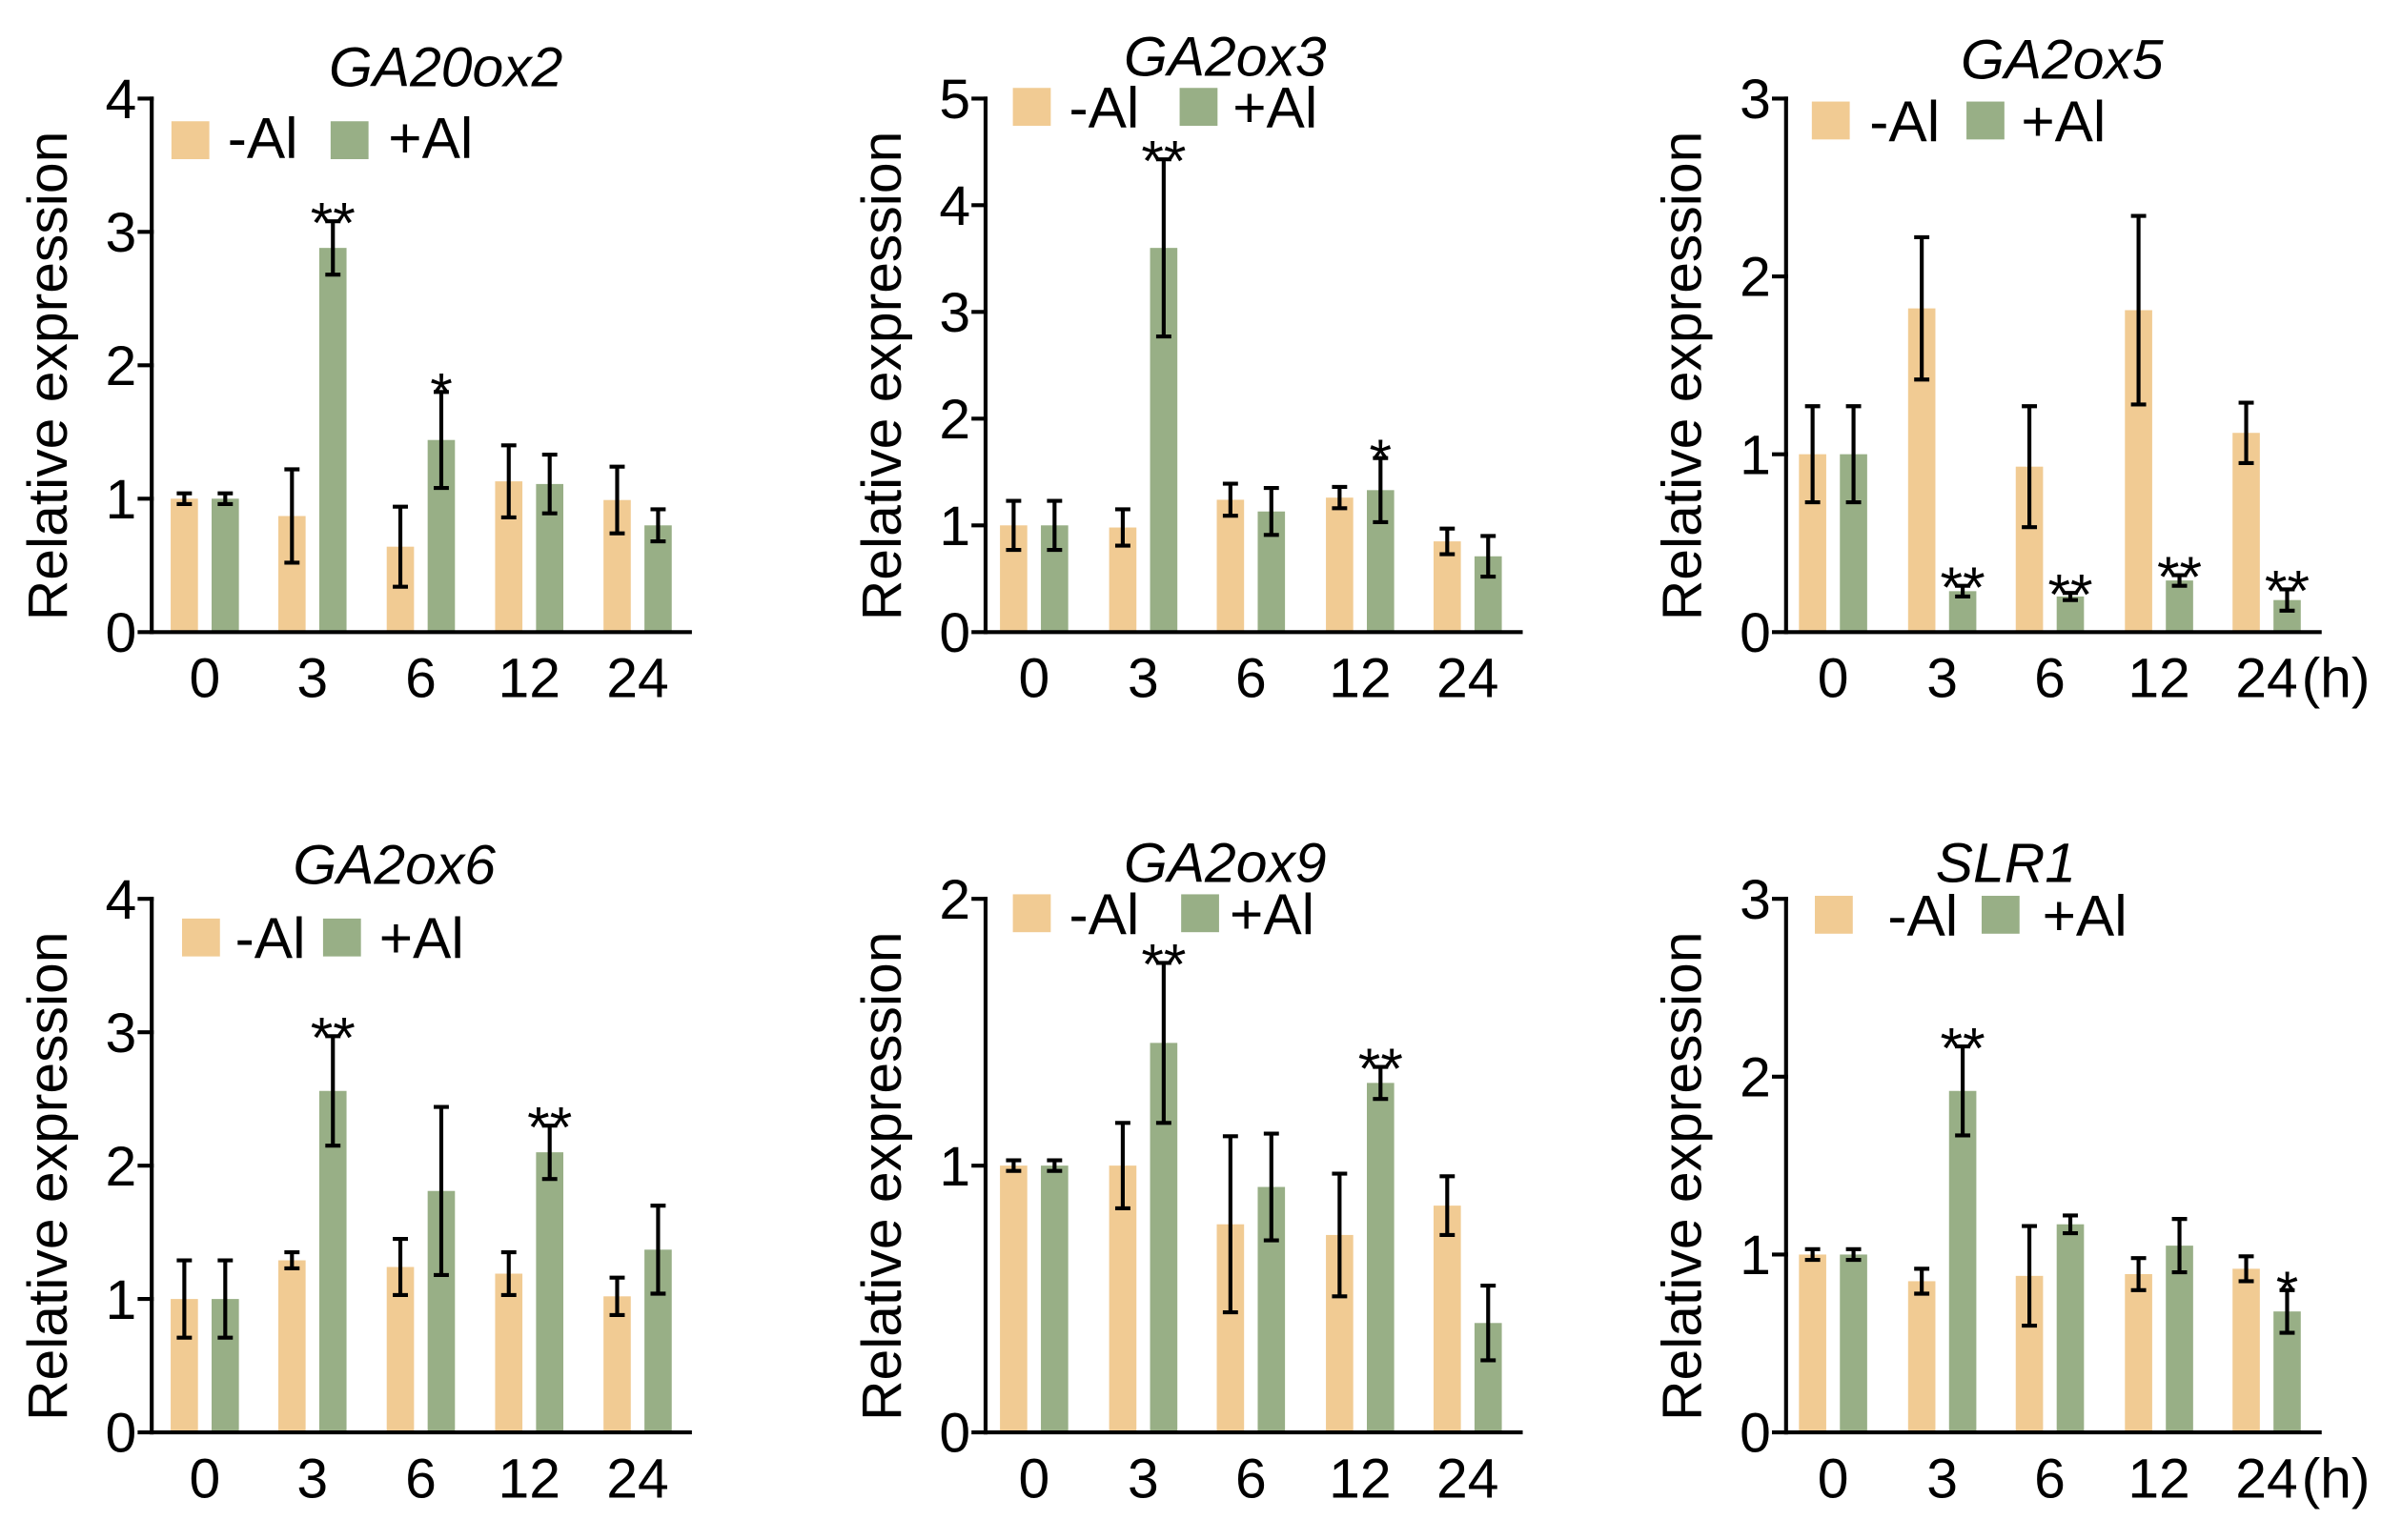  Describe the element at coordinates (342, 937) in the screenshot. I see `legend-swatch-plus-al` at that location.